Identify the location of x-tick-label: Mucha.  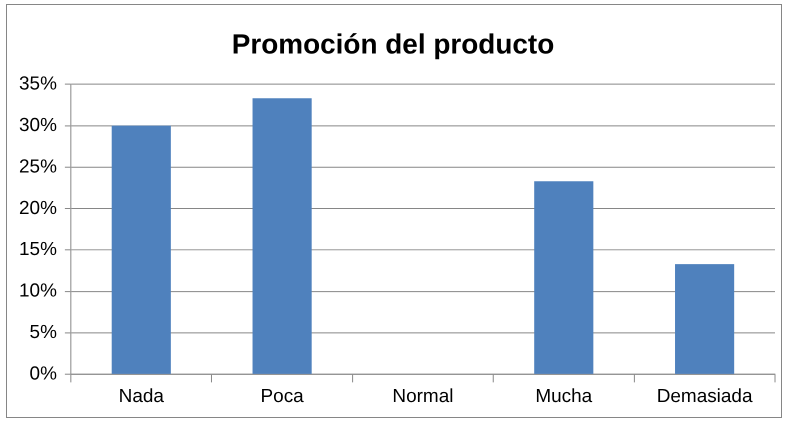
(564, 396).